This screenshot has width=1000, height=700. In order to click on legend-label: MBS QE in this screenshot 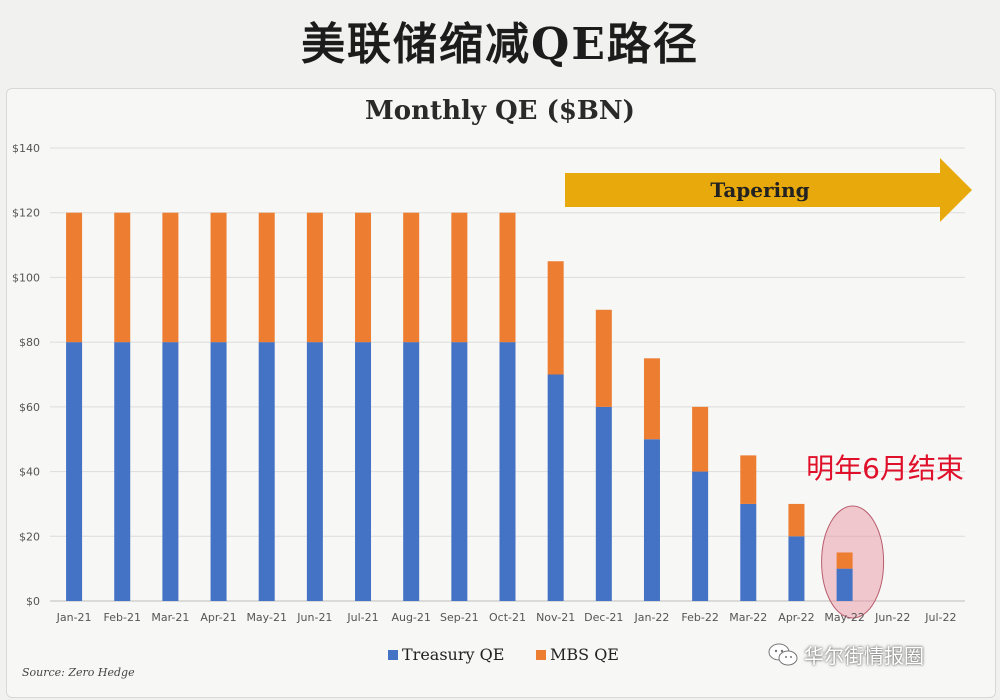, I will do `click(584, 654)`.